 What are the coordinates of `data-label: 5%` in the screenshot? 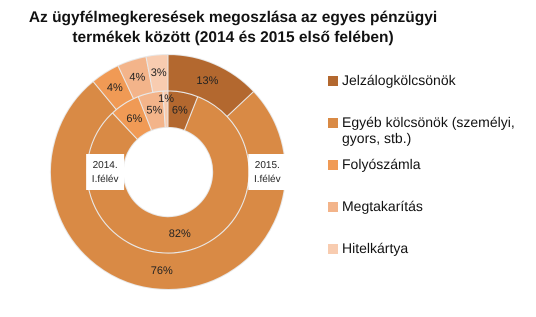 It's located at (154, 110).